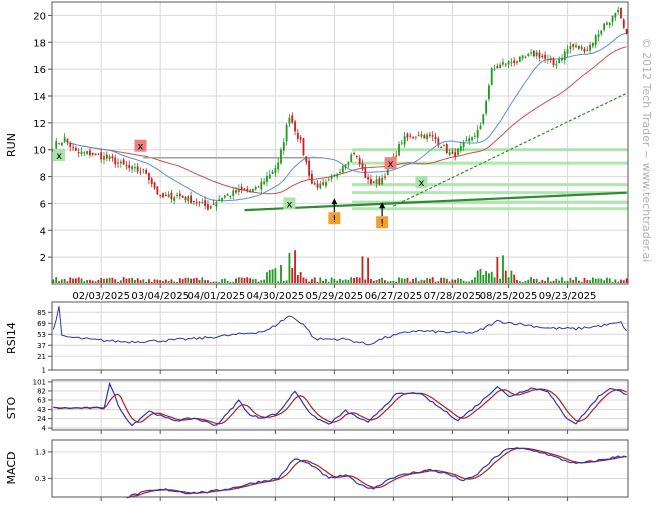  What do you see at coordinates (340, 336) in the screenshot?
I see `rsi-frame` at bounding box center [340, 336].